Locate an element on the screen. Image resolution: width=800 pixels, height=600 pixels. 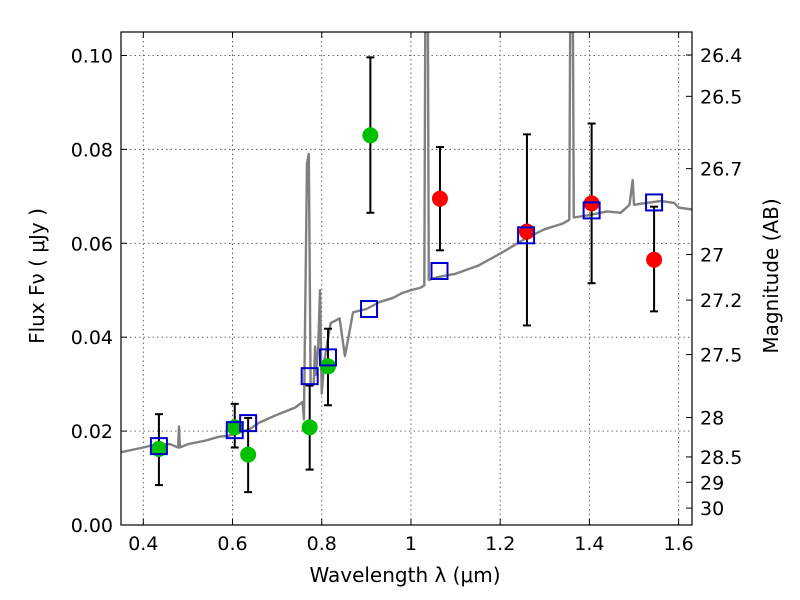
y-tick-label: 0.08 is located at coordinates (92, 150).